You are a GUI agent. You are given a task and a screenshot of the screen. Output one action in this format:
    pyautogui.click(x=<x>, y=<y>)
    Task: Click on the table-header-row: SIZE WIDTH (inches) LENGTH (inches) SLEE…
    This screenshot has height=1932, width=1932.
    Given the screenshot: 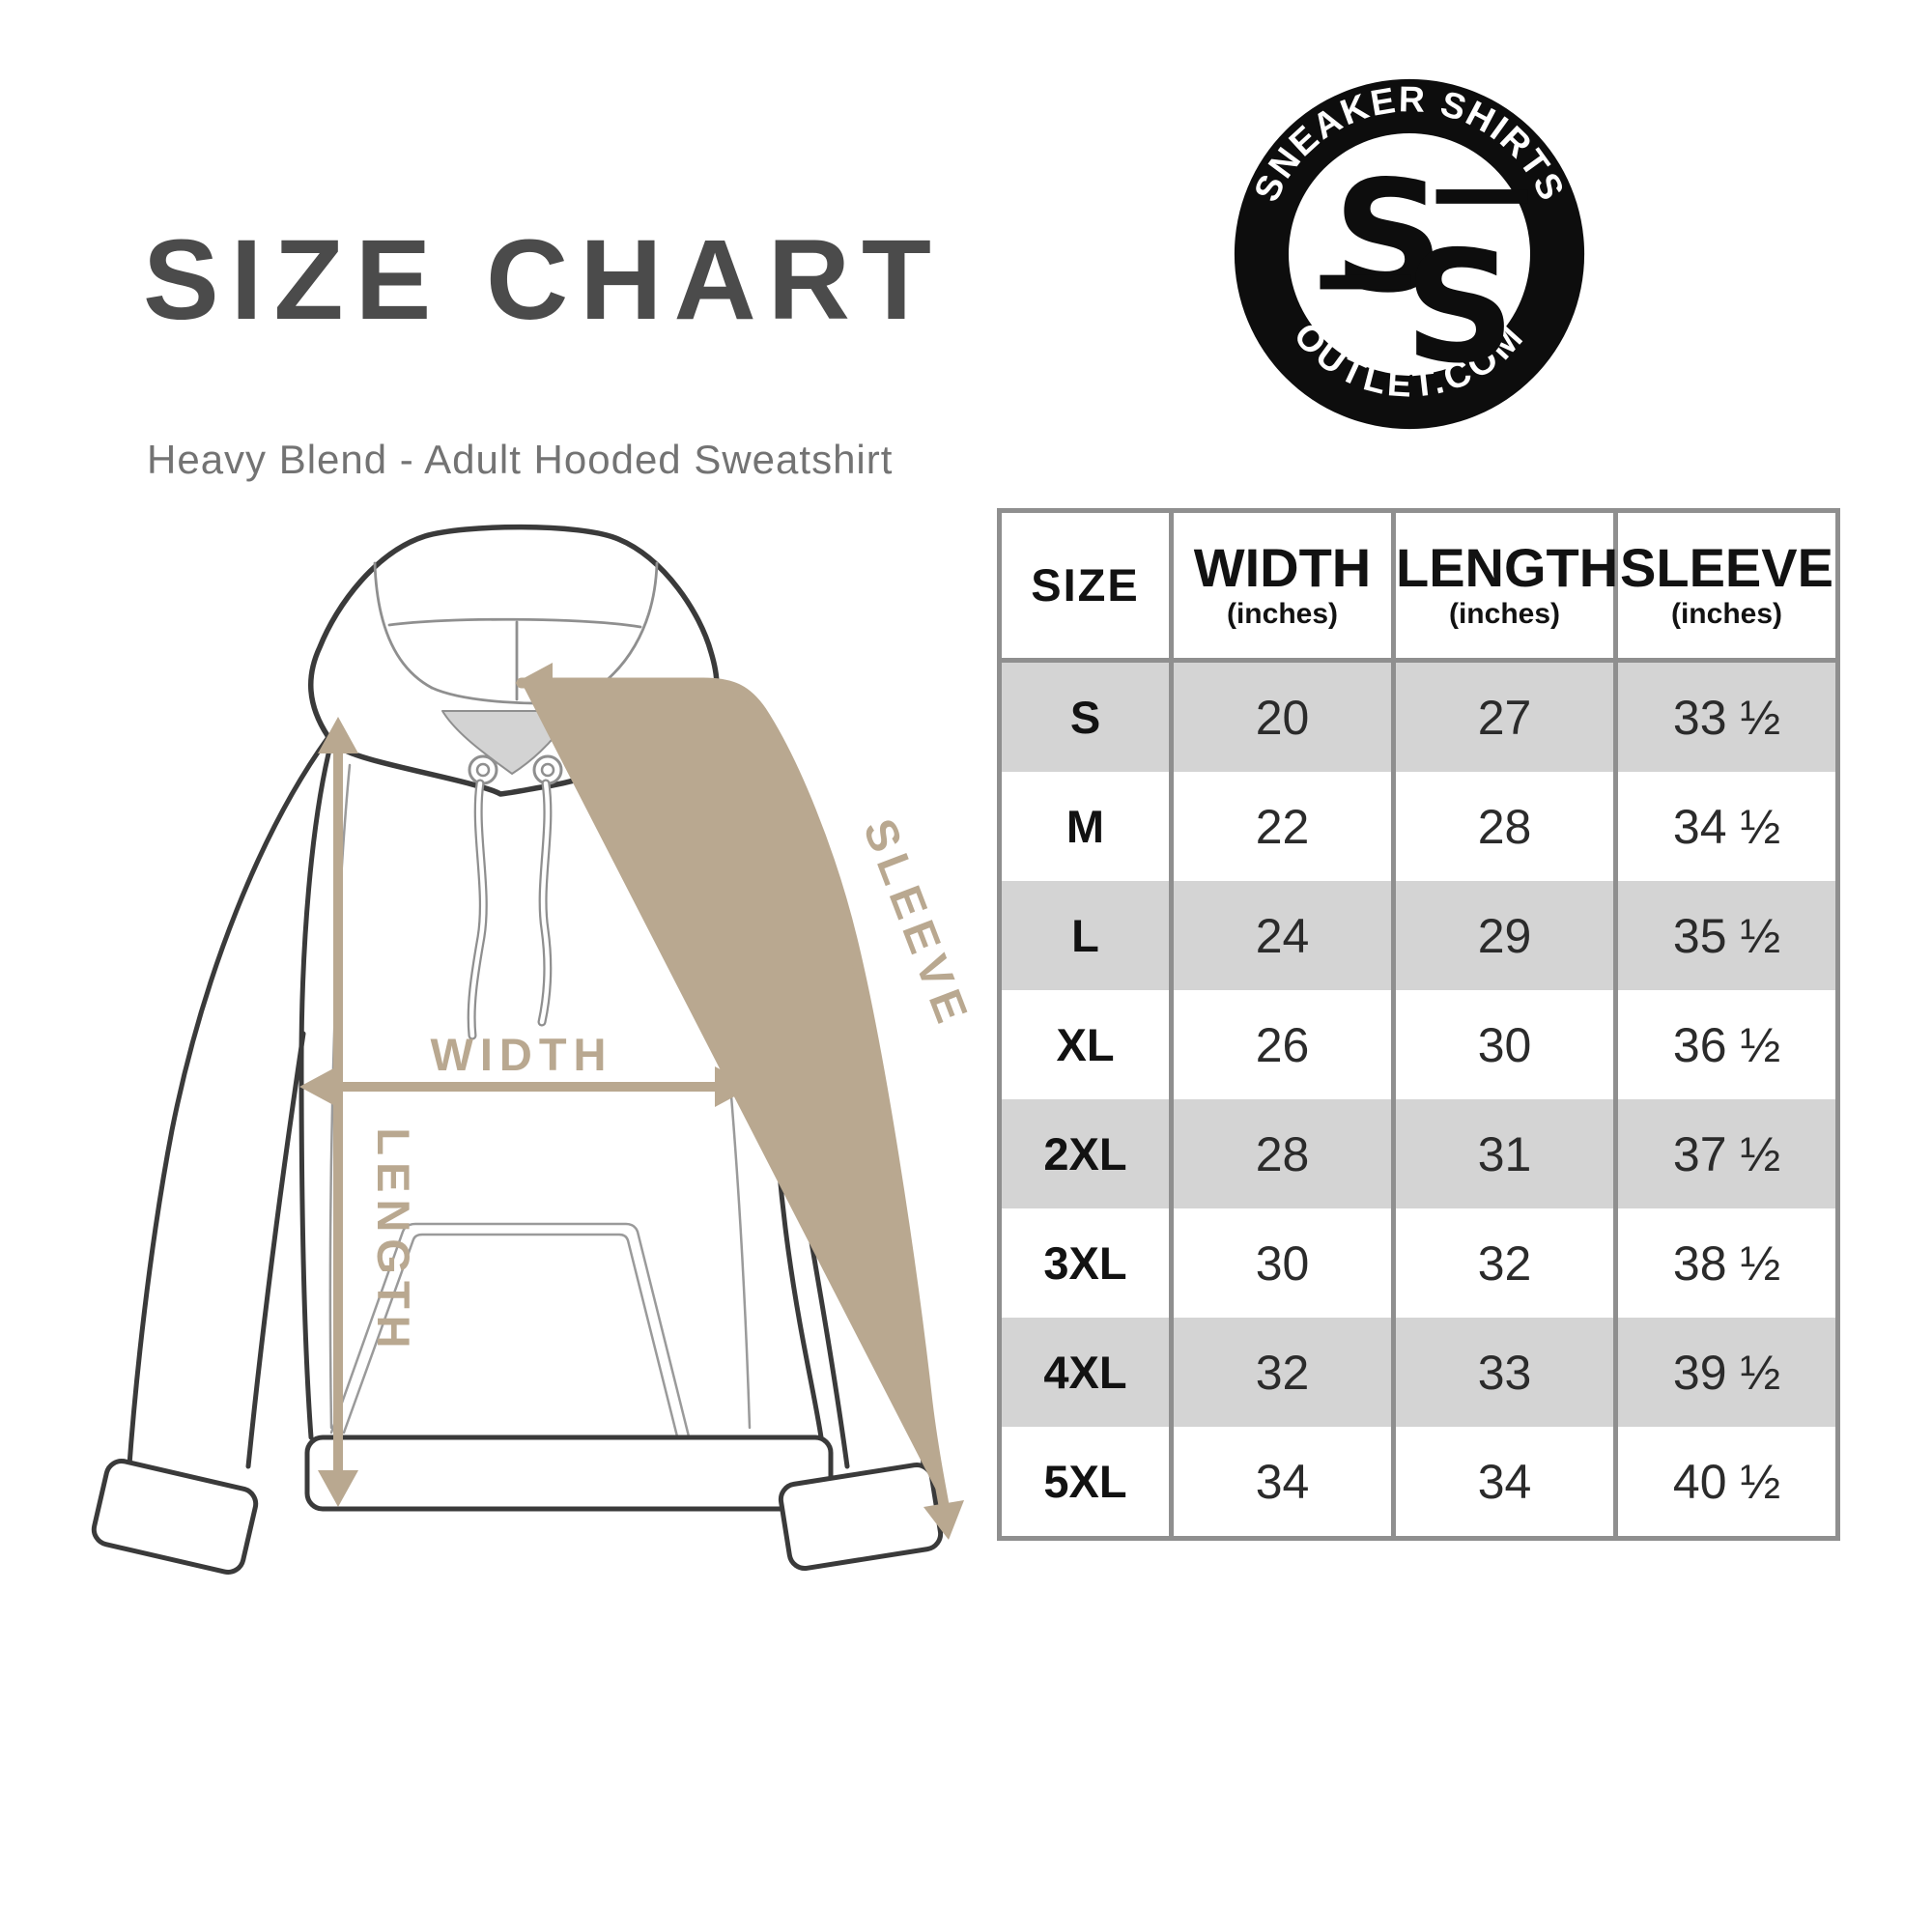 What is the action you would take?
    pyautogui.click(x=1418, y=586)
    